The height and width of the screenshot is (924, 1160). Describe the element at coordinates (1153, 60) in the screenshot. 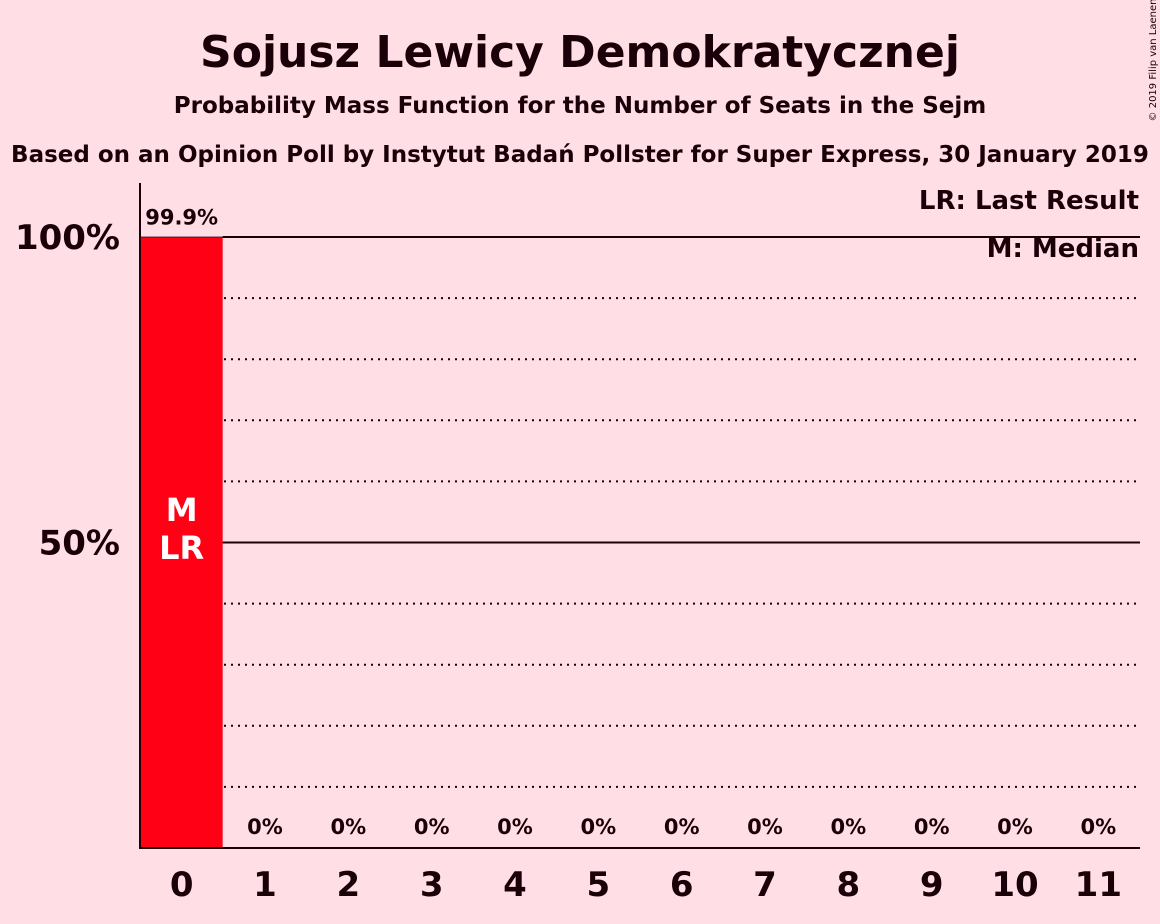

I see `copyright-notice: © 2019 Filip van Laenen` at that location.